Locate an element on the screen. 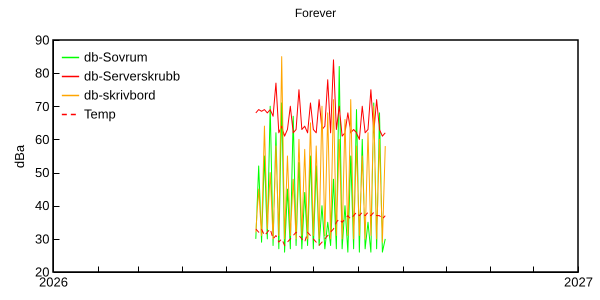 The height and width of the screenshot is (300, 600). x-tick-label: 2027 is located at coordinates (578, 282).